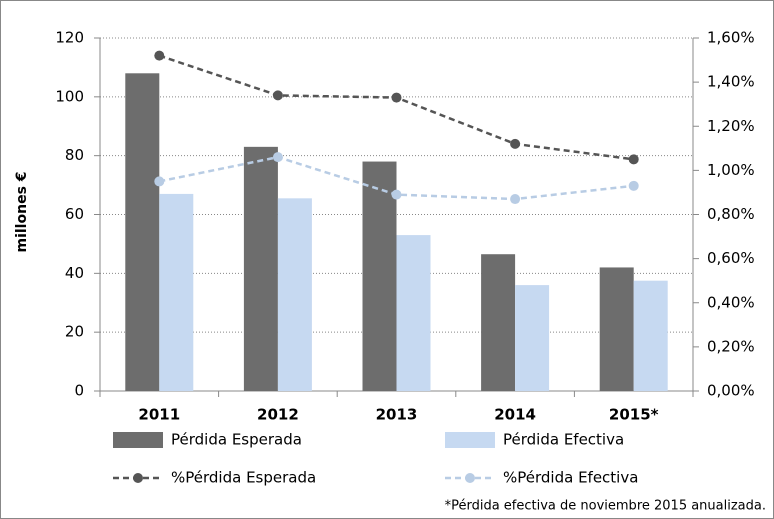  Describe the element at coordinates (731, 38) in the screenshot. I see `y2-tick-label: 1,60%` at that location.